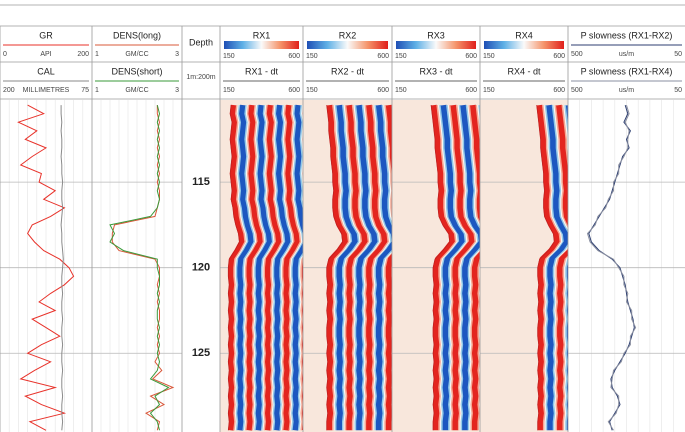  Describe the element at coordinates (436, 35) in the screenshot. I see `track-name: RX3` at that location.